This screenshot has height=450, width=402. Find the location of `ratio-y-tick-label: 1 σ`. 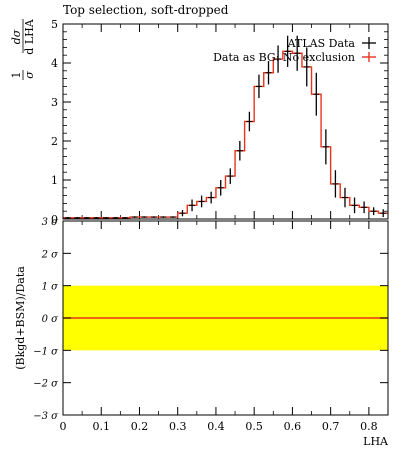

ratio-y-tick-label: 1 σ is located at coordinates (51, 287).